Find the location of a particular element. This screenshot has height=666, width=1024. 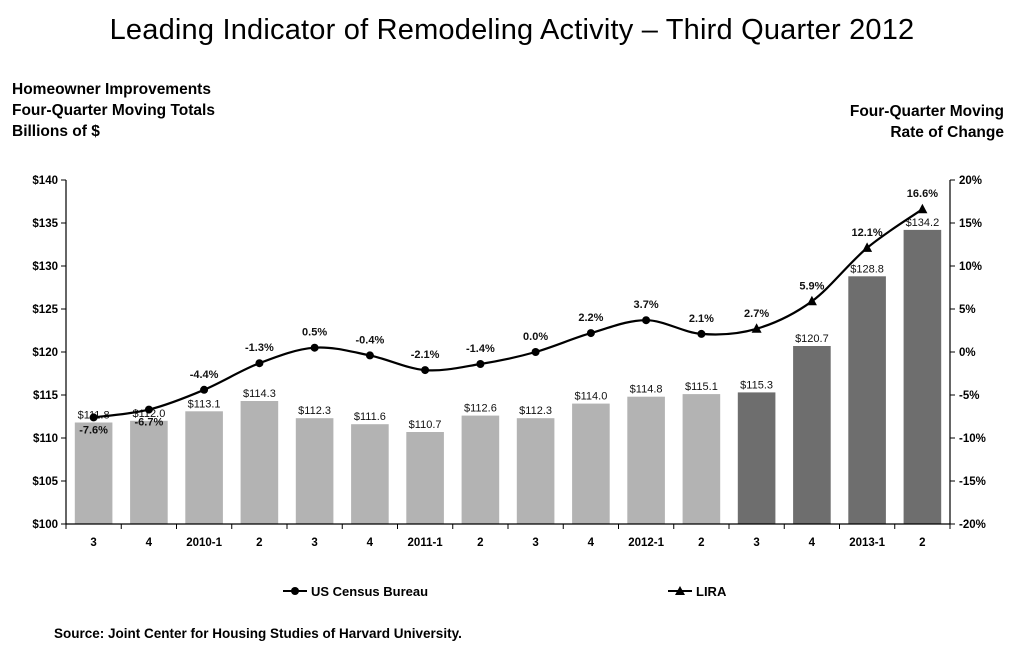

right-axis-title-line-1: Four-Quarter Moving is located at coordinates (926, 111).